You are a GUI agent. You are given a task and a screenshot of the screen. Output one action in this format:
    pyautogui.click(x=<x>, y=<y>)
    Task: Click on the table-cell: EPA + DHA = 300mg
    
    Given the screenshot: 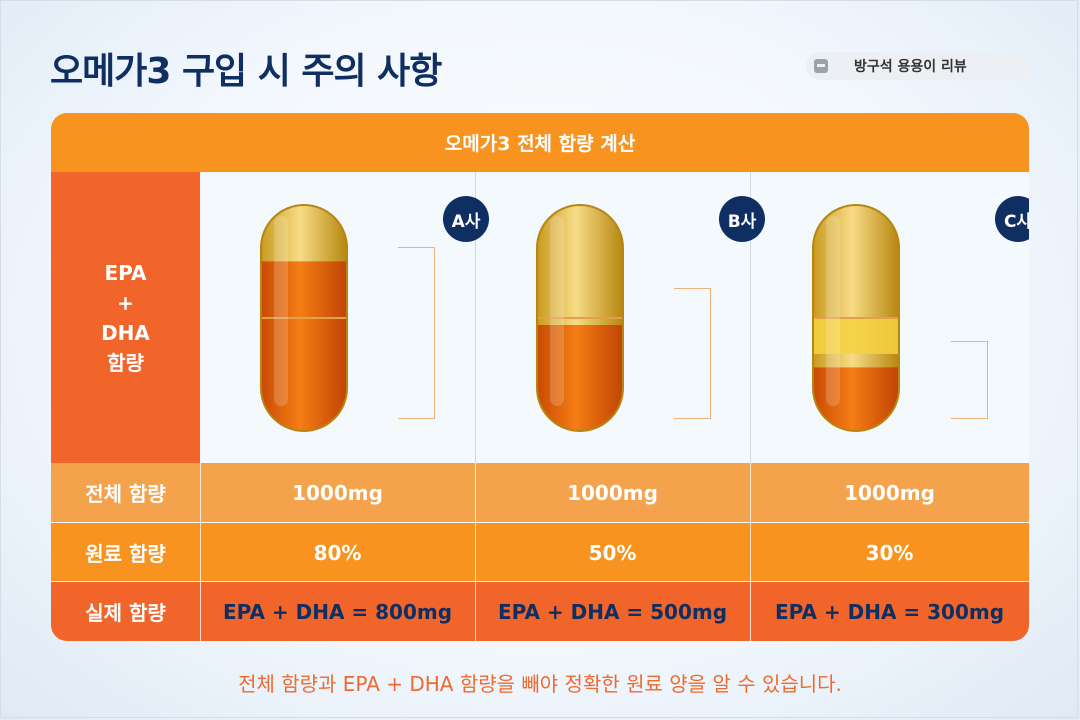 What is the action you would take?
    pyautogui.click(x=889, y=611)
    